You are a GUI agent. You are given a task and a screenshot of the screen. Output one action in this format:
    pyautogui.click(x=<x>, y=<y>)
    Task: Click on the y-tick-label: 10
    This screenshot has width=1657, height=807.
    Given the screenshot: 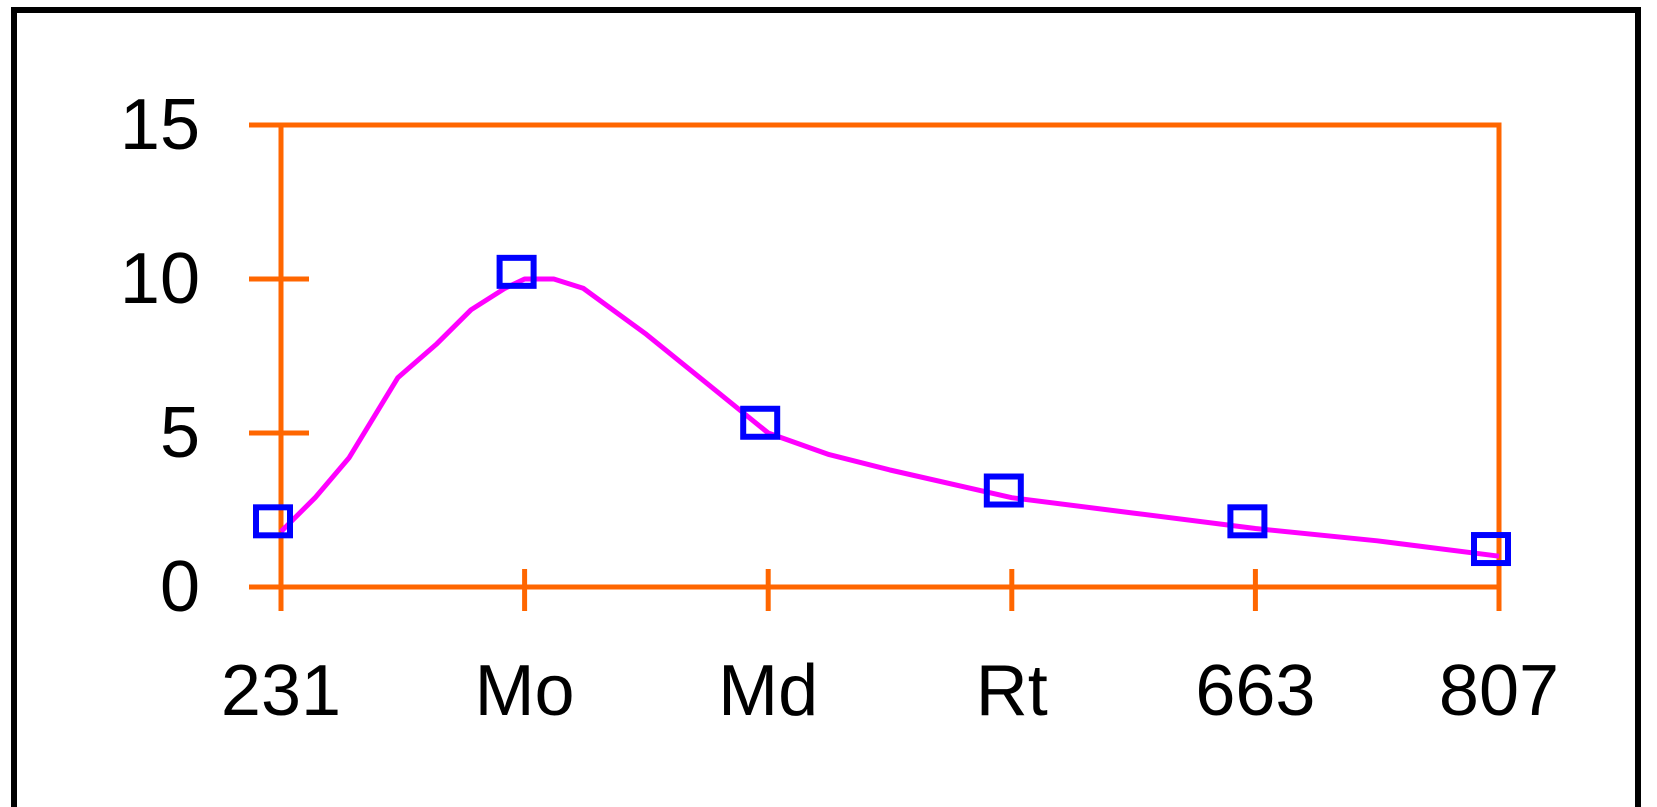 What is the action you would take?
    pyautogui.click(x=160, y=279)
    